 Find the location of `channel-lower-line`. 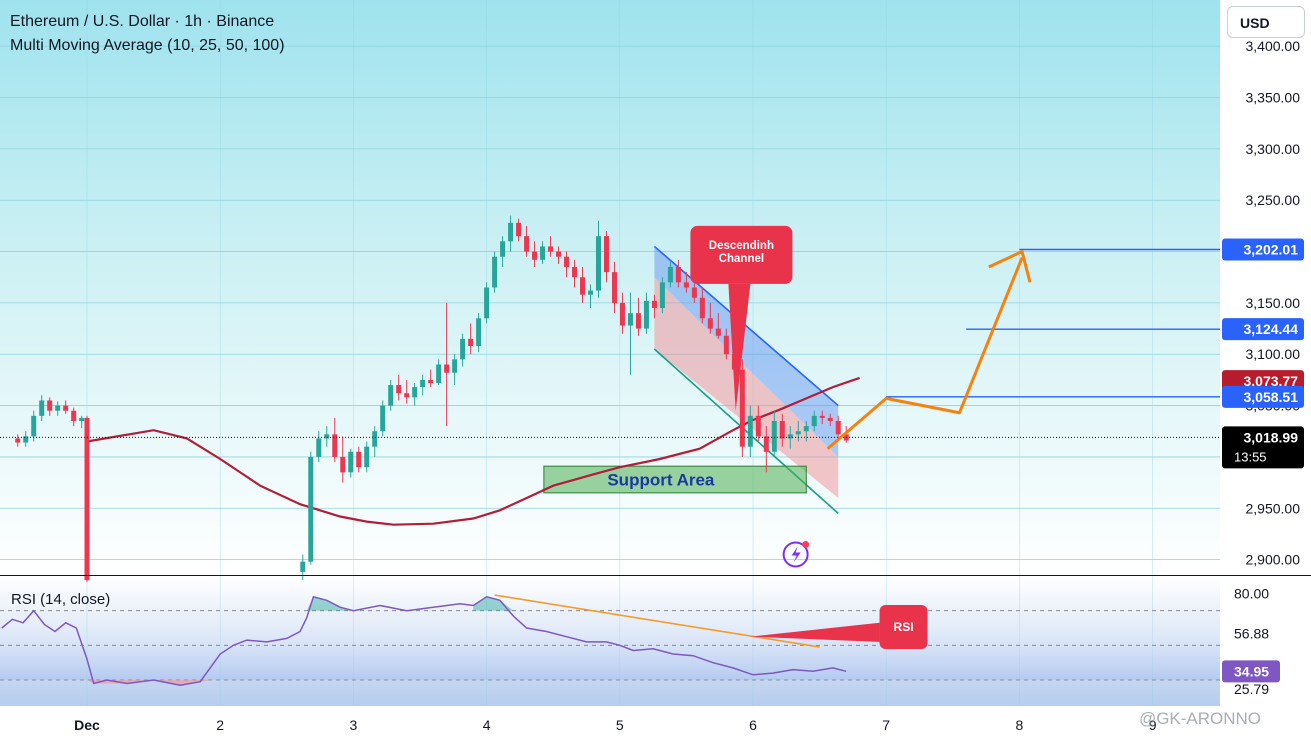

channel-lower-line is located at coordinates (746, 431).